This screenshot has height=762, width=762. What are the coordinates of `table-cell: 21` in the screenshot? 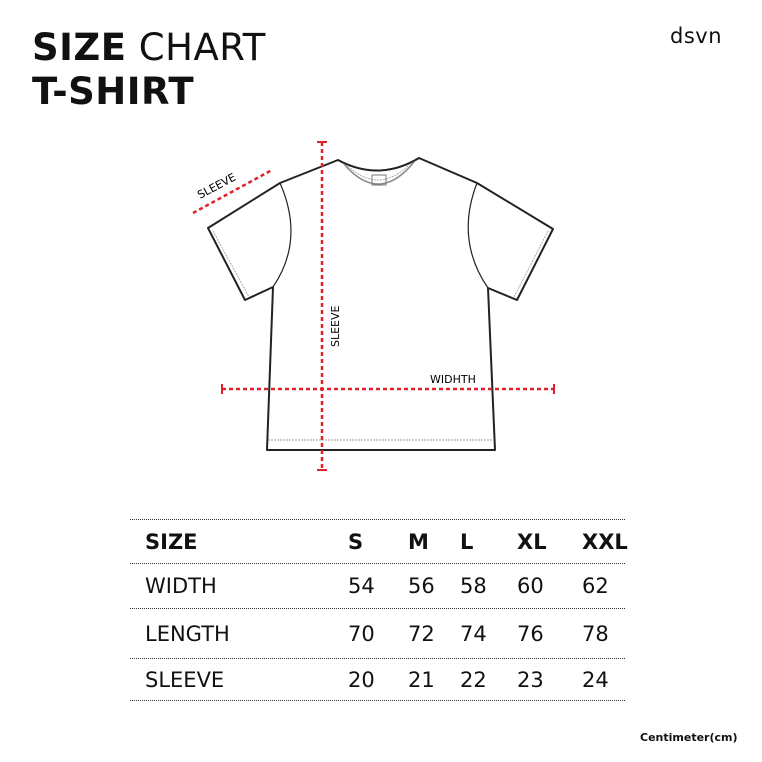 It's located at (421, 679).